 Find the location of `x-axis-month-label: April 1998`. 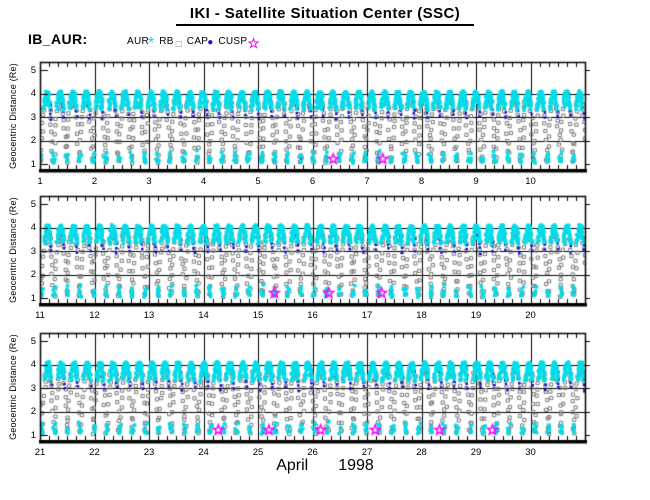

x-axis-month-label: April 1998 is located at coordinates (325, 466).